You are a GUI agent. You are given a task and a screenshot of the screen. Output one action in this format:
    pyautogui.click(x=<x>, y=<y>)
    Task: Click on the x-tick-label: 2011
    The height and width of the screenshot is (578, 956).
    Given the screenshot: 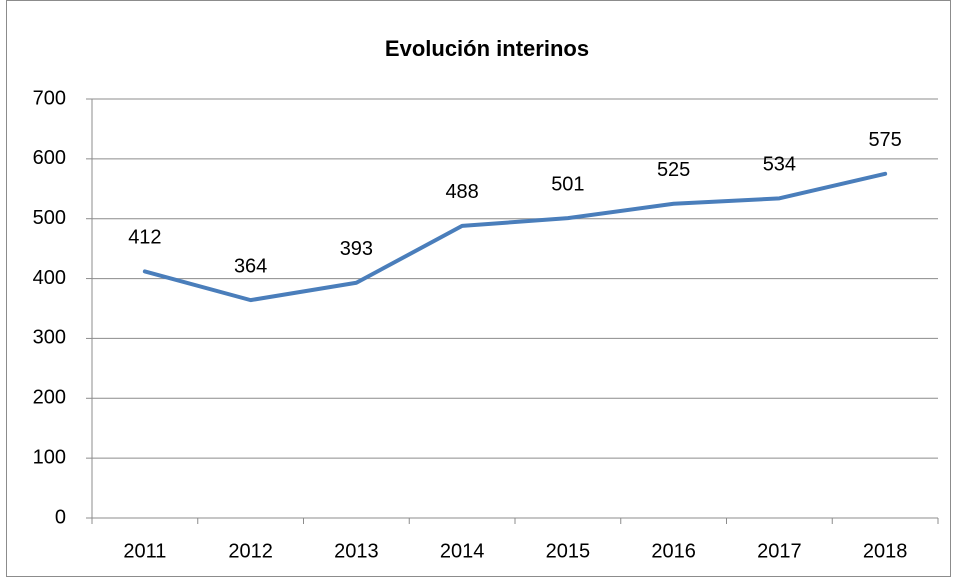 What is the action you would take?
    pyautogui.click(x=144, y=551)
    